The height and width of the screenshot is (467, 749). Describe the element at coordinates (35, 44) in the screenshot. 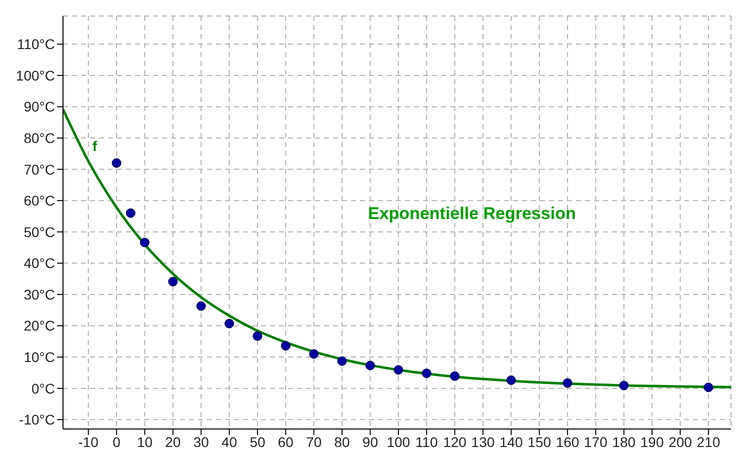

I see `y-tick-label: 110°C` at that location.